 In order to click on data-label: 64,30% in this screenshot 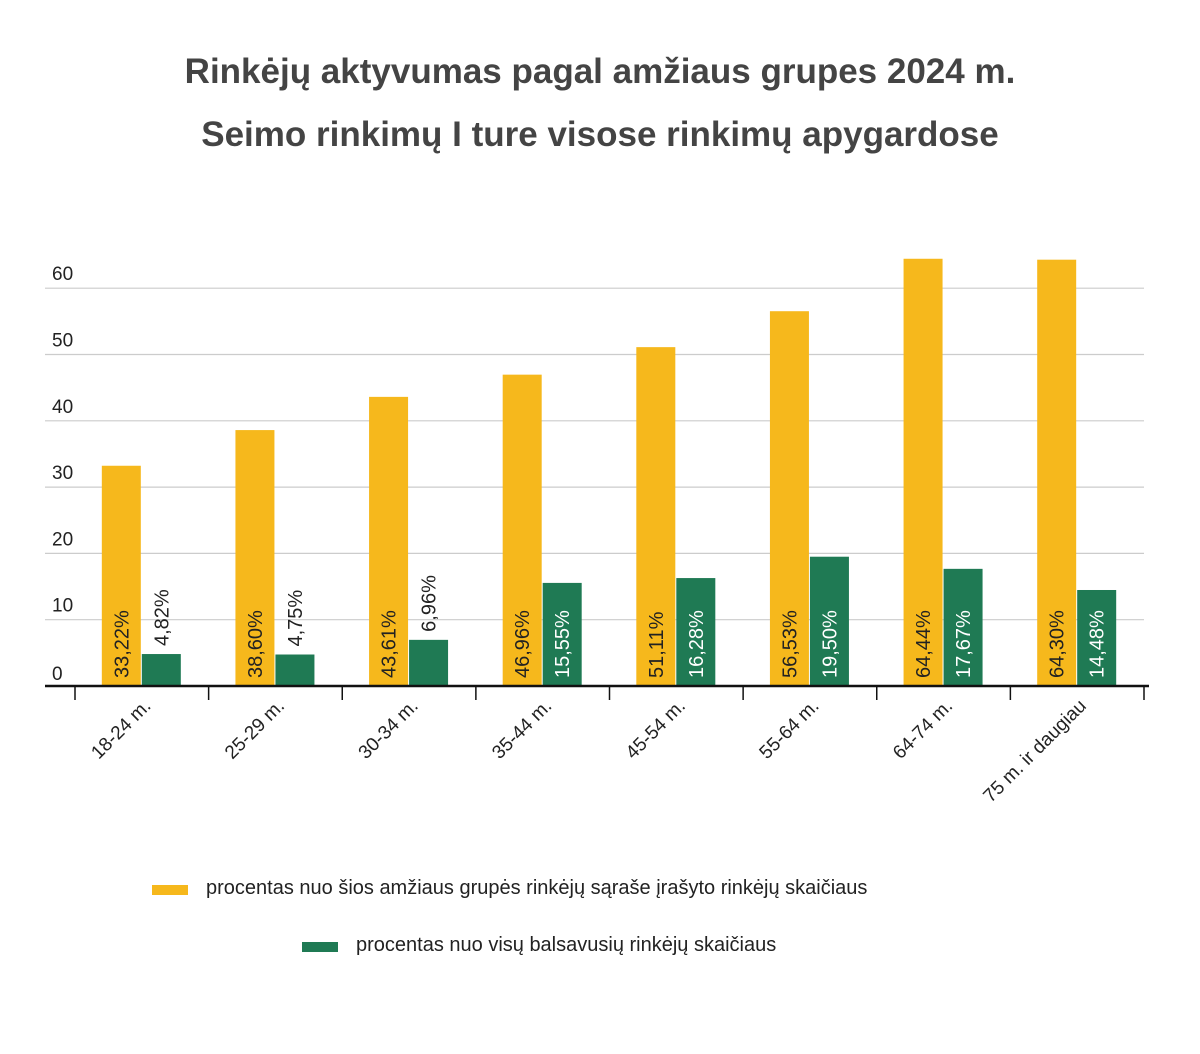, I will do `click(1058, 644)`.